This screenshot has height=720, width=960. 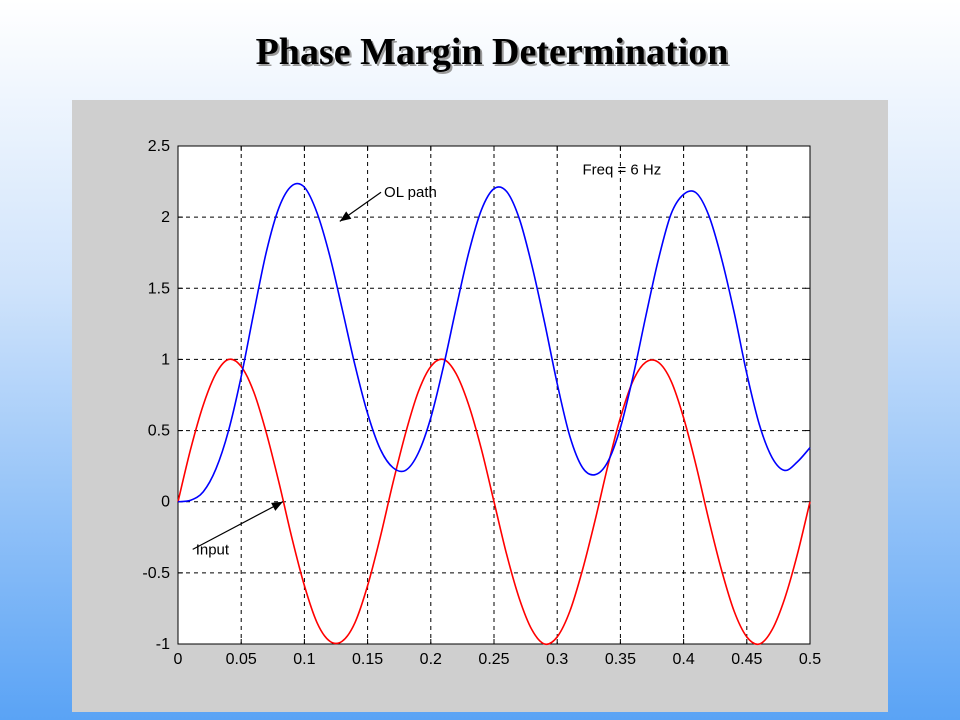 I want to click on x-tick-label: 0.4, so click(x=683, y=659).